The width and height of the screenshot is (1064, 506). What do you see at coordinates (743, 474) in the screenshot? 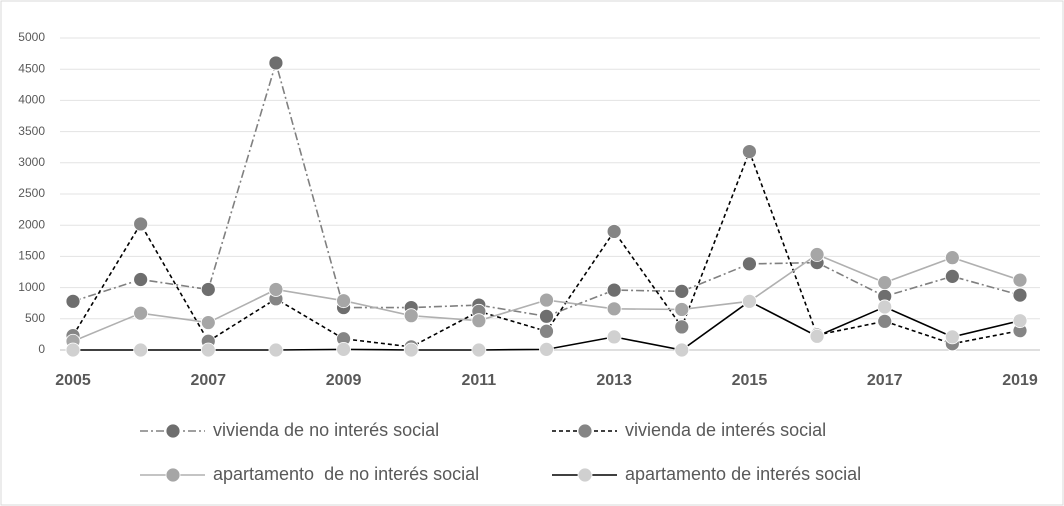
I see `legend-label: apartamento de interés social` at bounding box center [743, 474].